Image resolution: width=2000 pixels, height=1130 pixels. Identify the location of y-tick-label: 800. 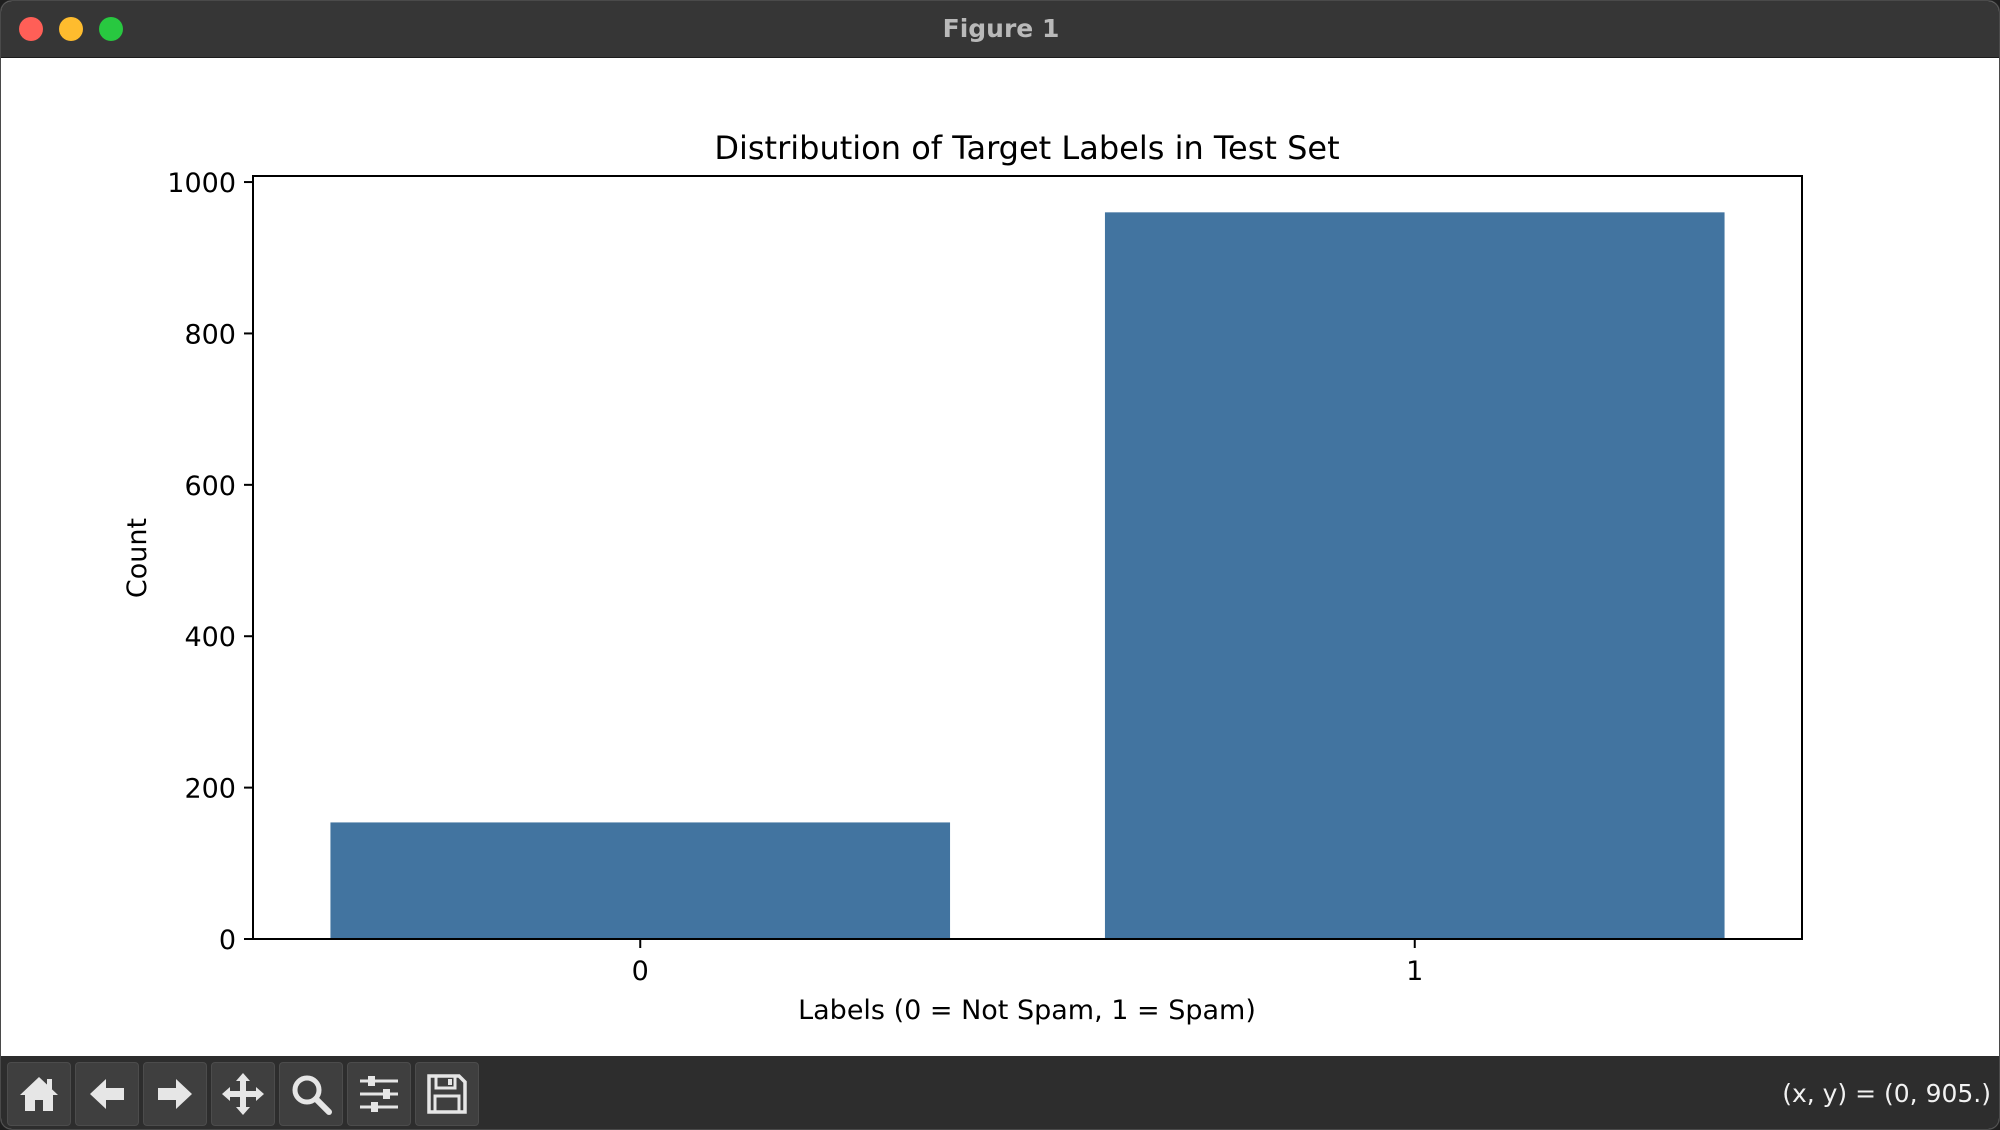
(210, 334).